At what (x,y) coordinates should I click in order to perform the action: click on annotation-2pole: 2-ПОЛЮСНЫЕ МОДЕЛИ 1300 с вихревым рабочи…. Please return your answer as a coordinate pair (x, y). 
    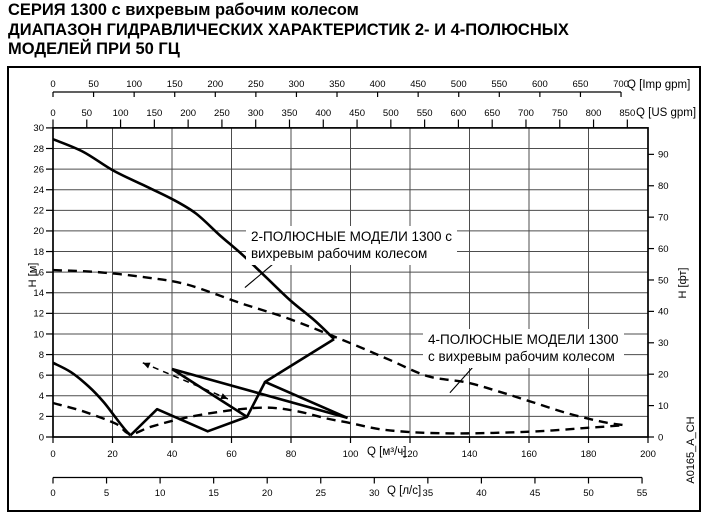
    Looking at the image, I should click on (352, 245).